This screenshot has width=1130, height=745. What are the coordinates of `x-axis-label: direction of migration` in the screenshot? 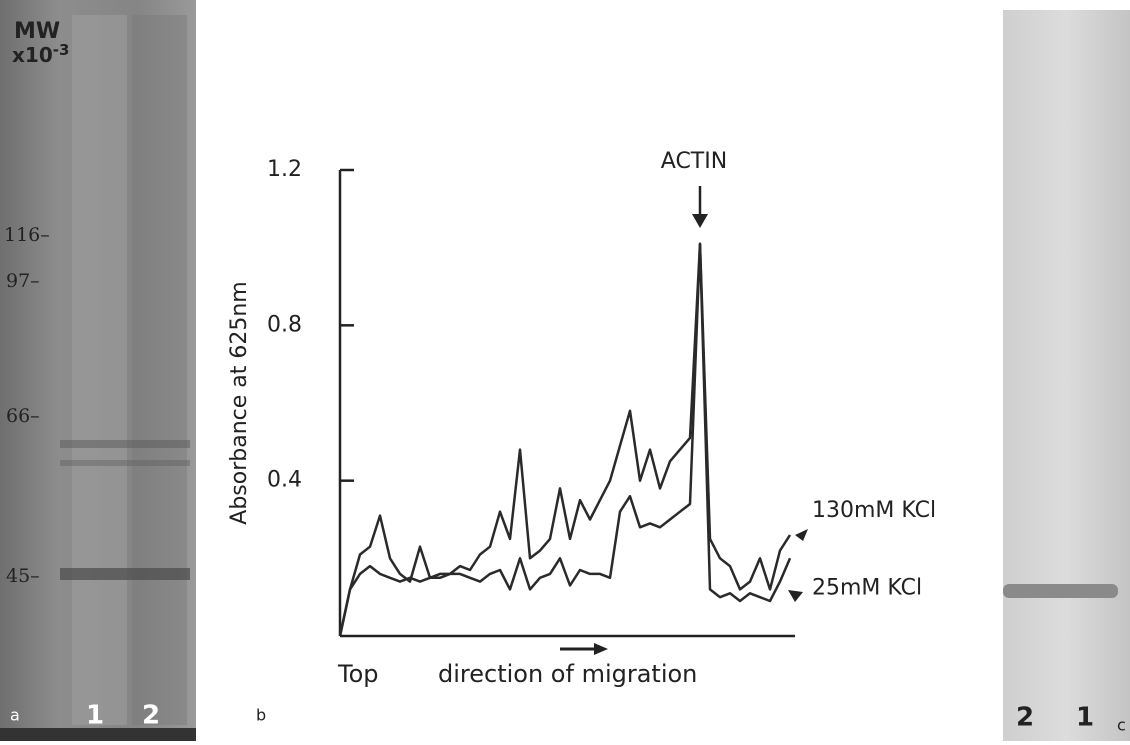 It's located at (567, 674).